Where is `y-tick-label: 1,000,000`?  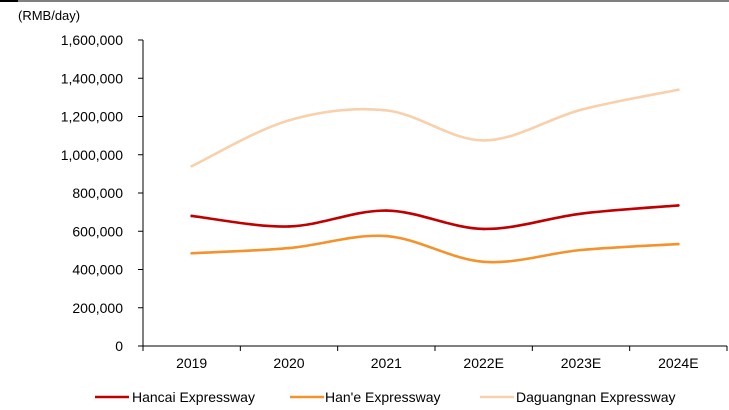 y-tick-label: 1,000,000 is located at coordinates (92, 155).